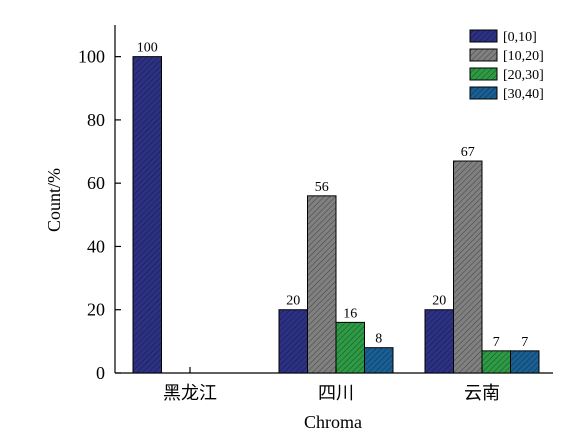 This screenshot has height=442, width=571. Describe the element at coordinates (96, 183) in the screenshot. I see `y-tick-label: 60` at that location.